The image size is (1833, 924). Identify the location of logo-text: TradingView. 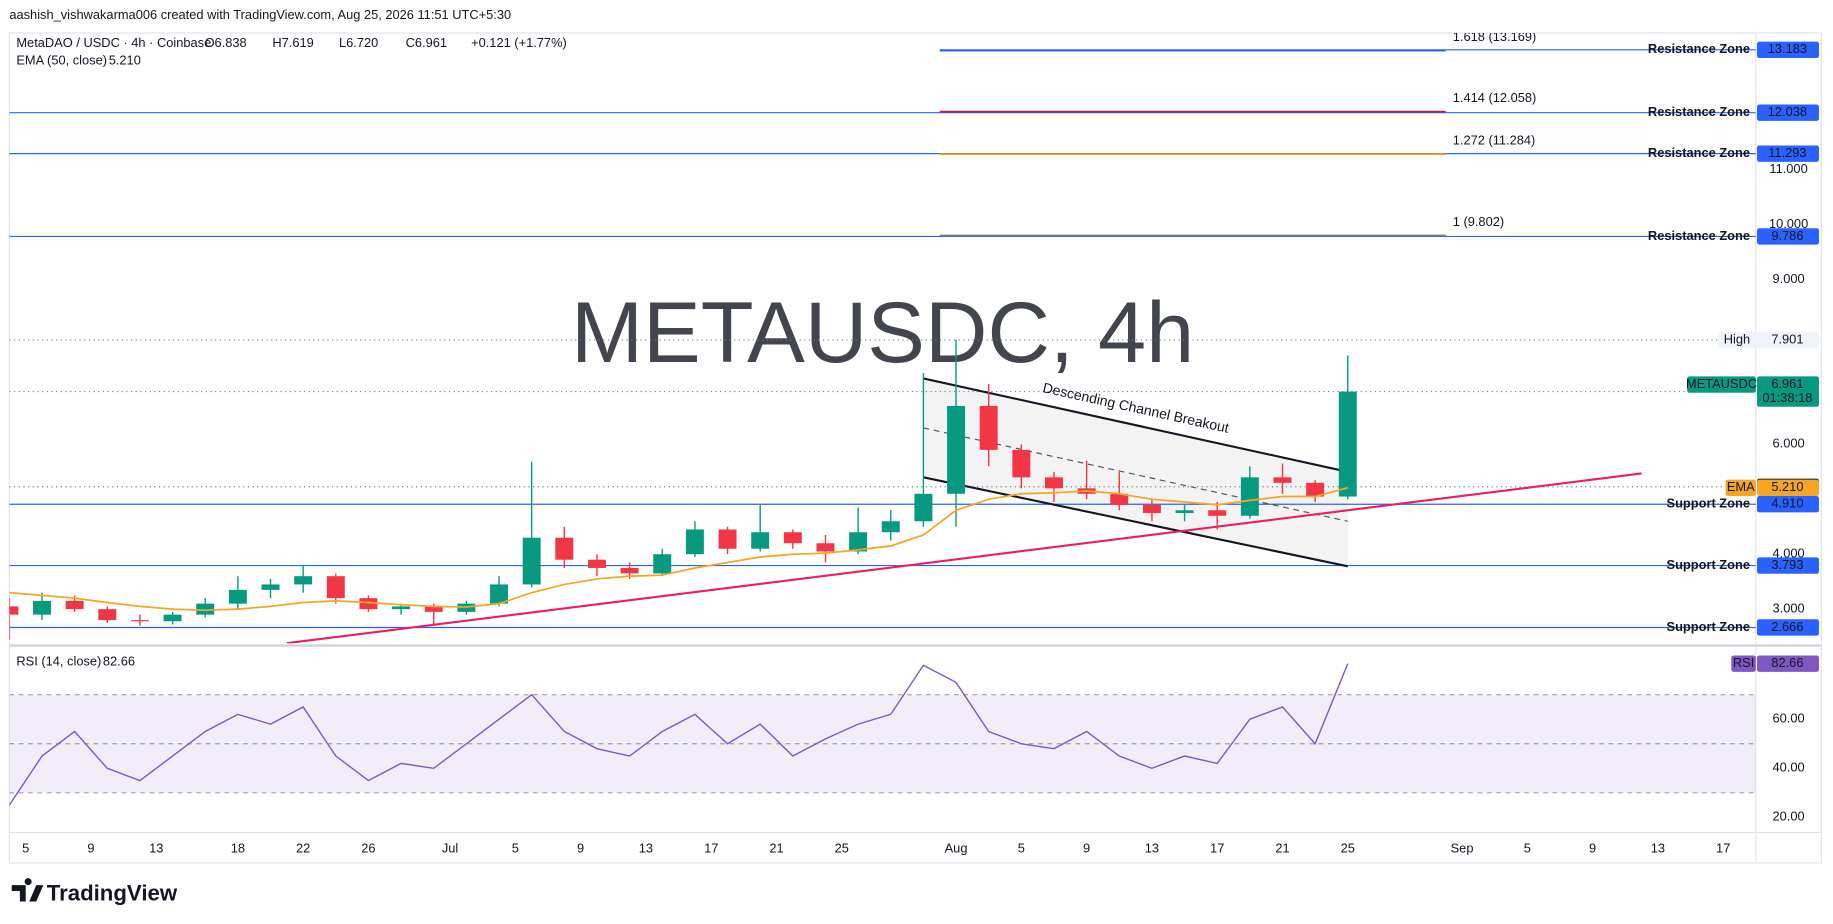
(112, 892).